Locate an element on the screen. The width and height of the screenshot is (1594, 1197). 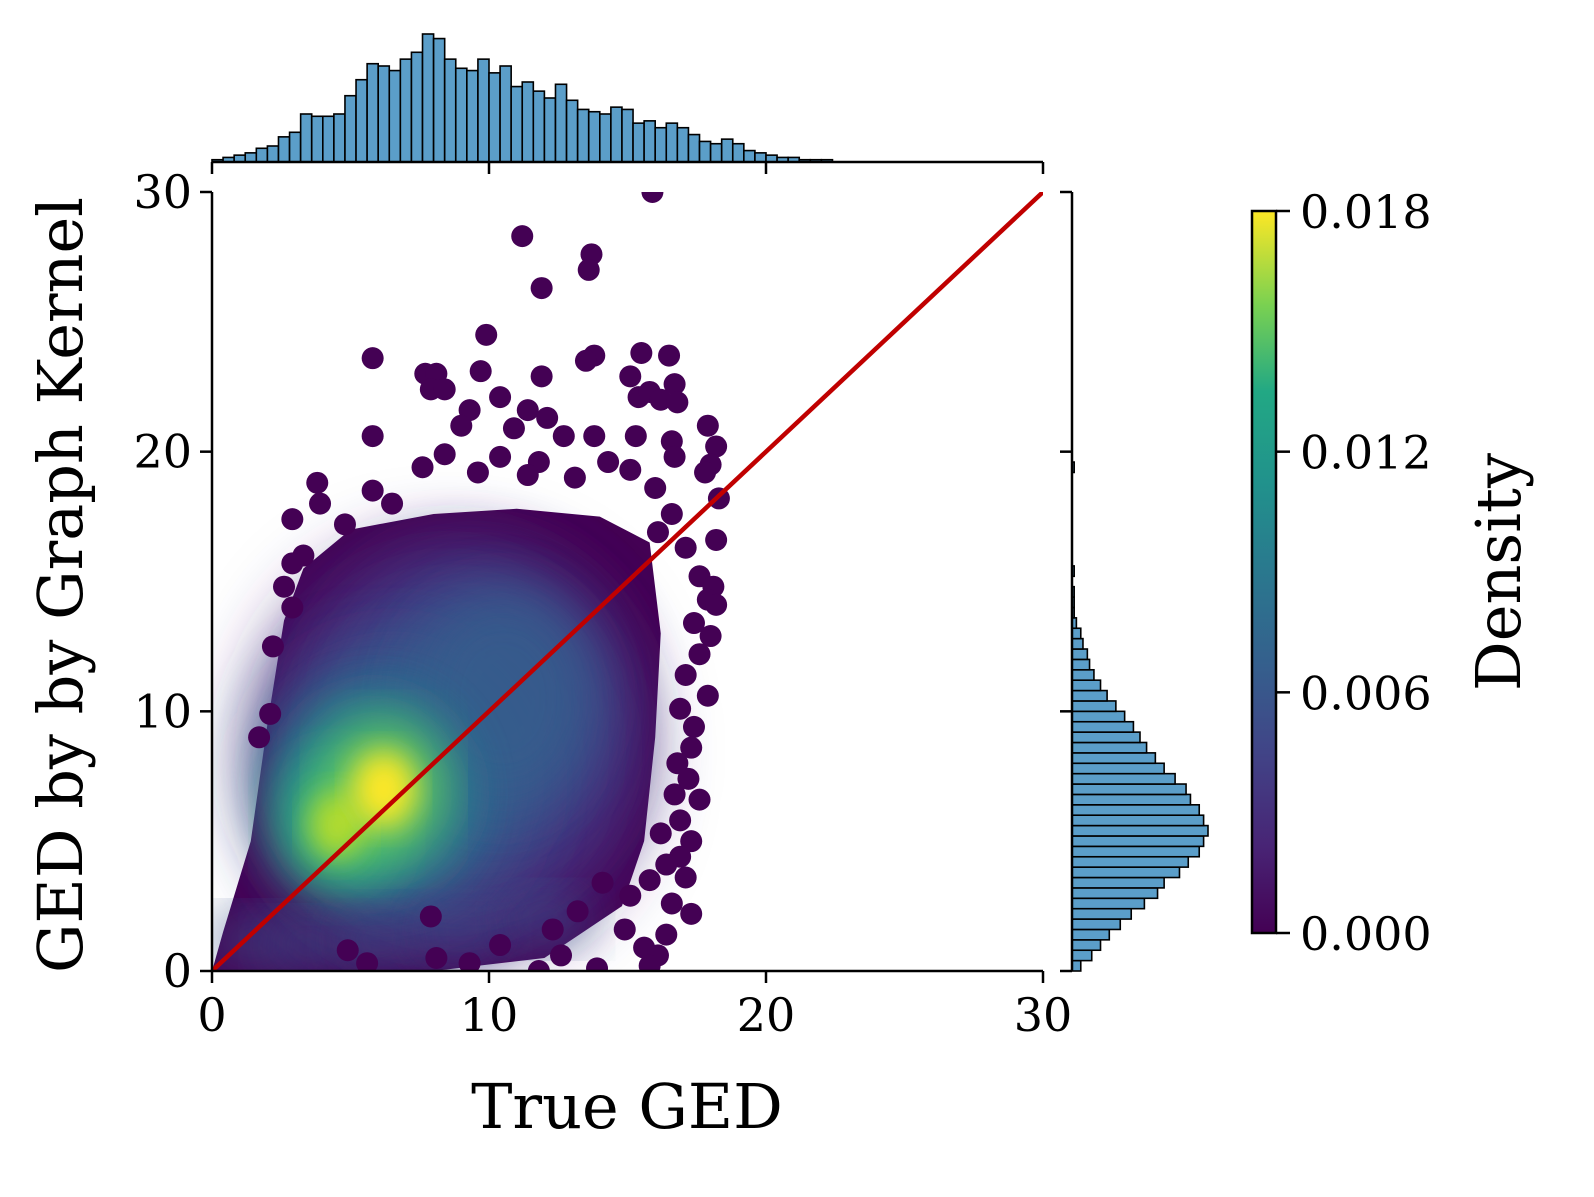
colorbar-title: Density is located at coordinates (1498, 572).